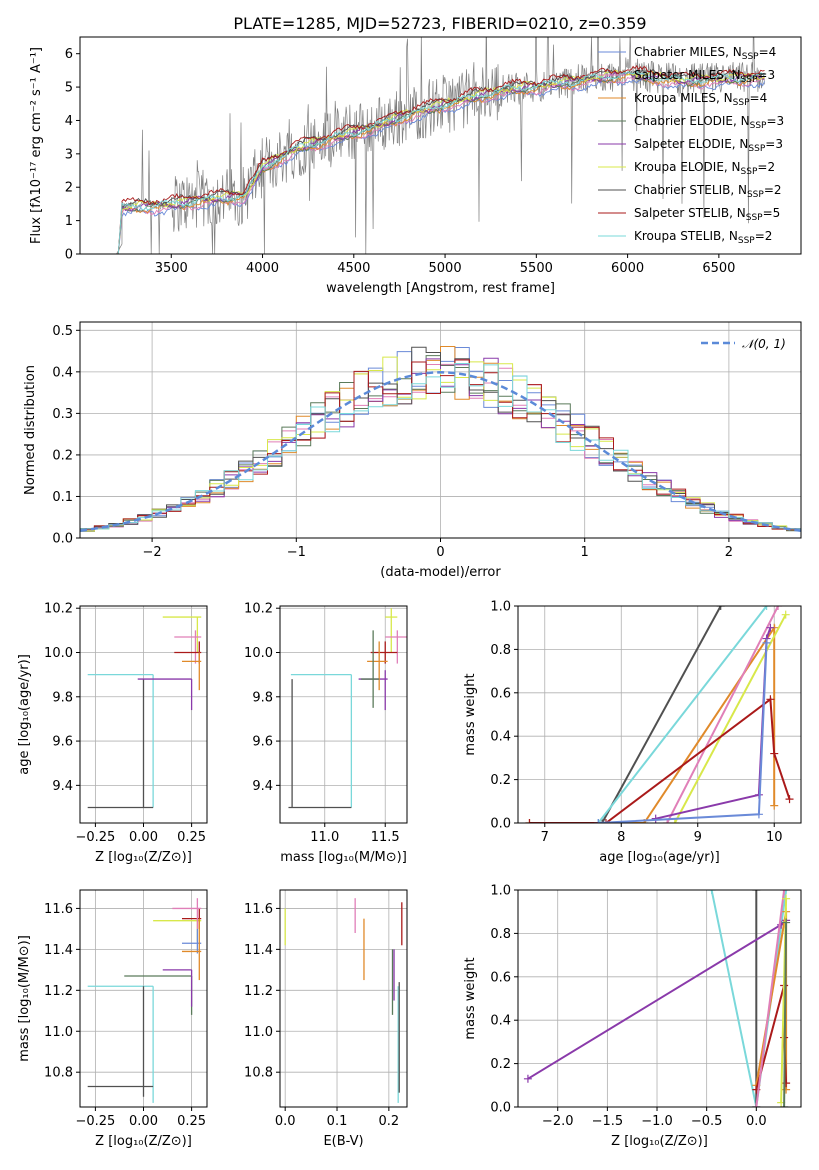  Describe the element at coordinates (698, 837) in the screenshot. I see `x-tick-label: 9` at that location.